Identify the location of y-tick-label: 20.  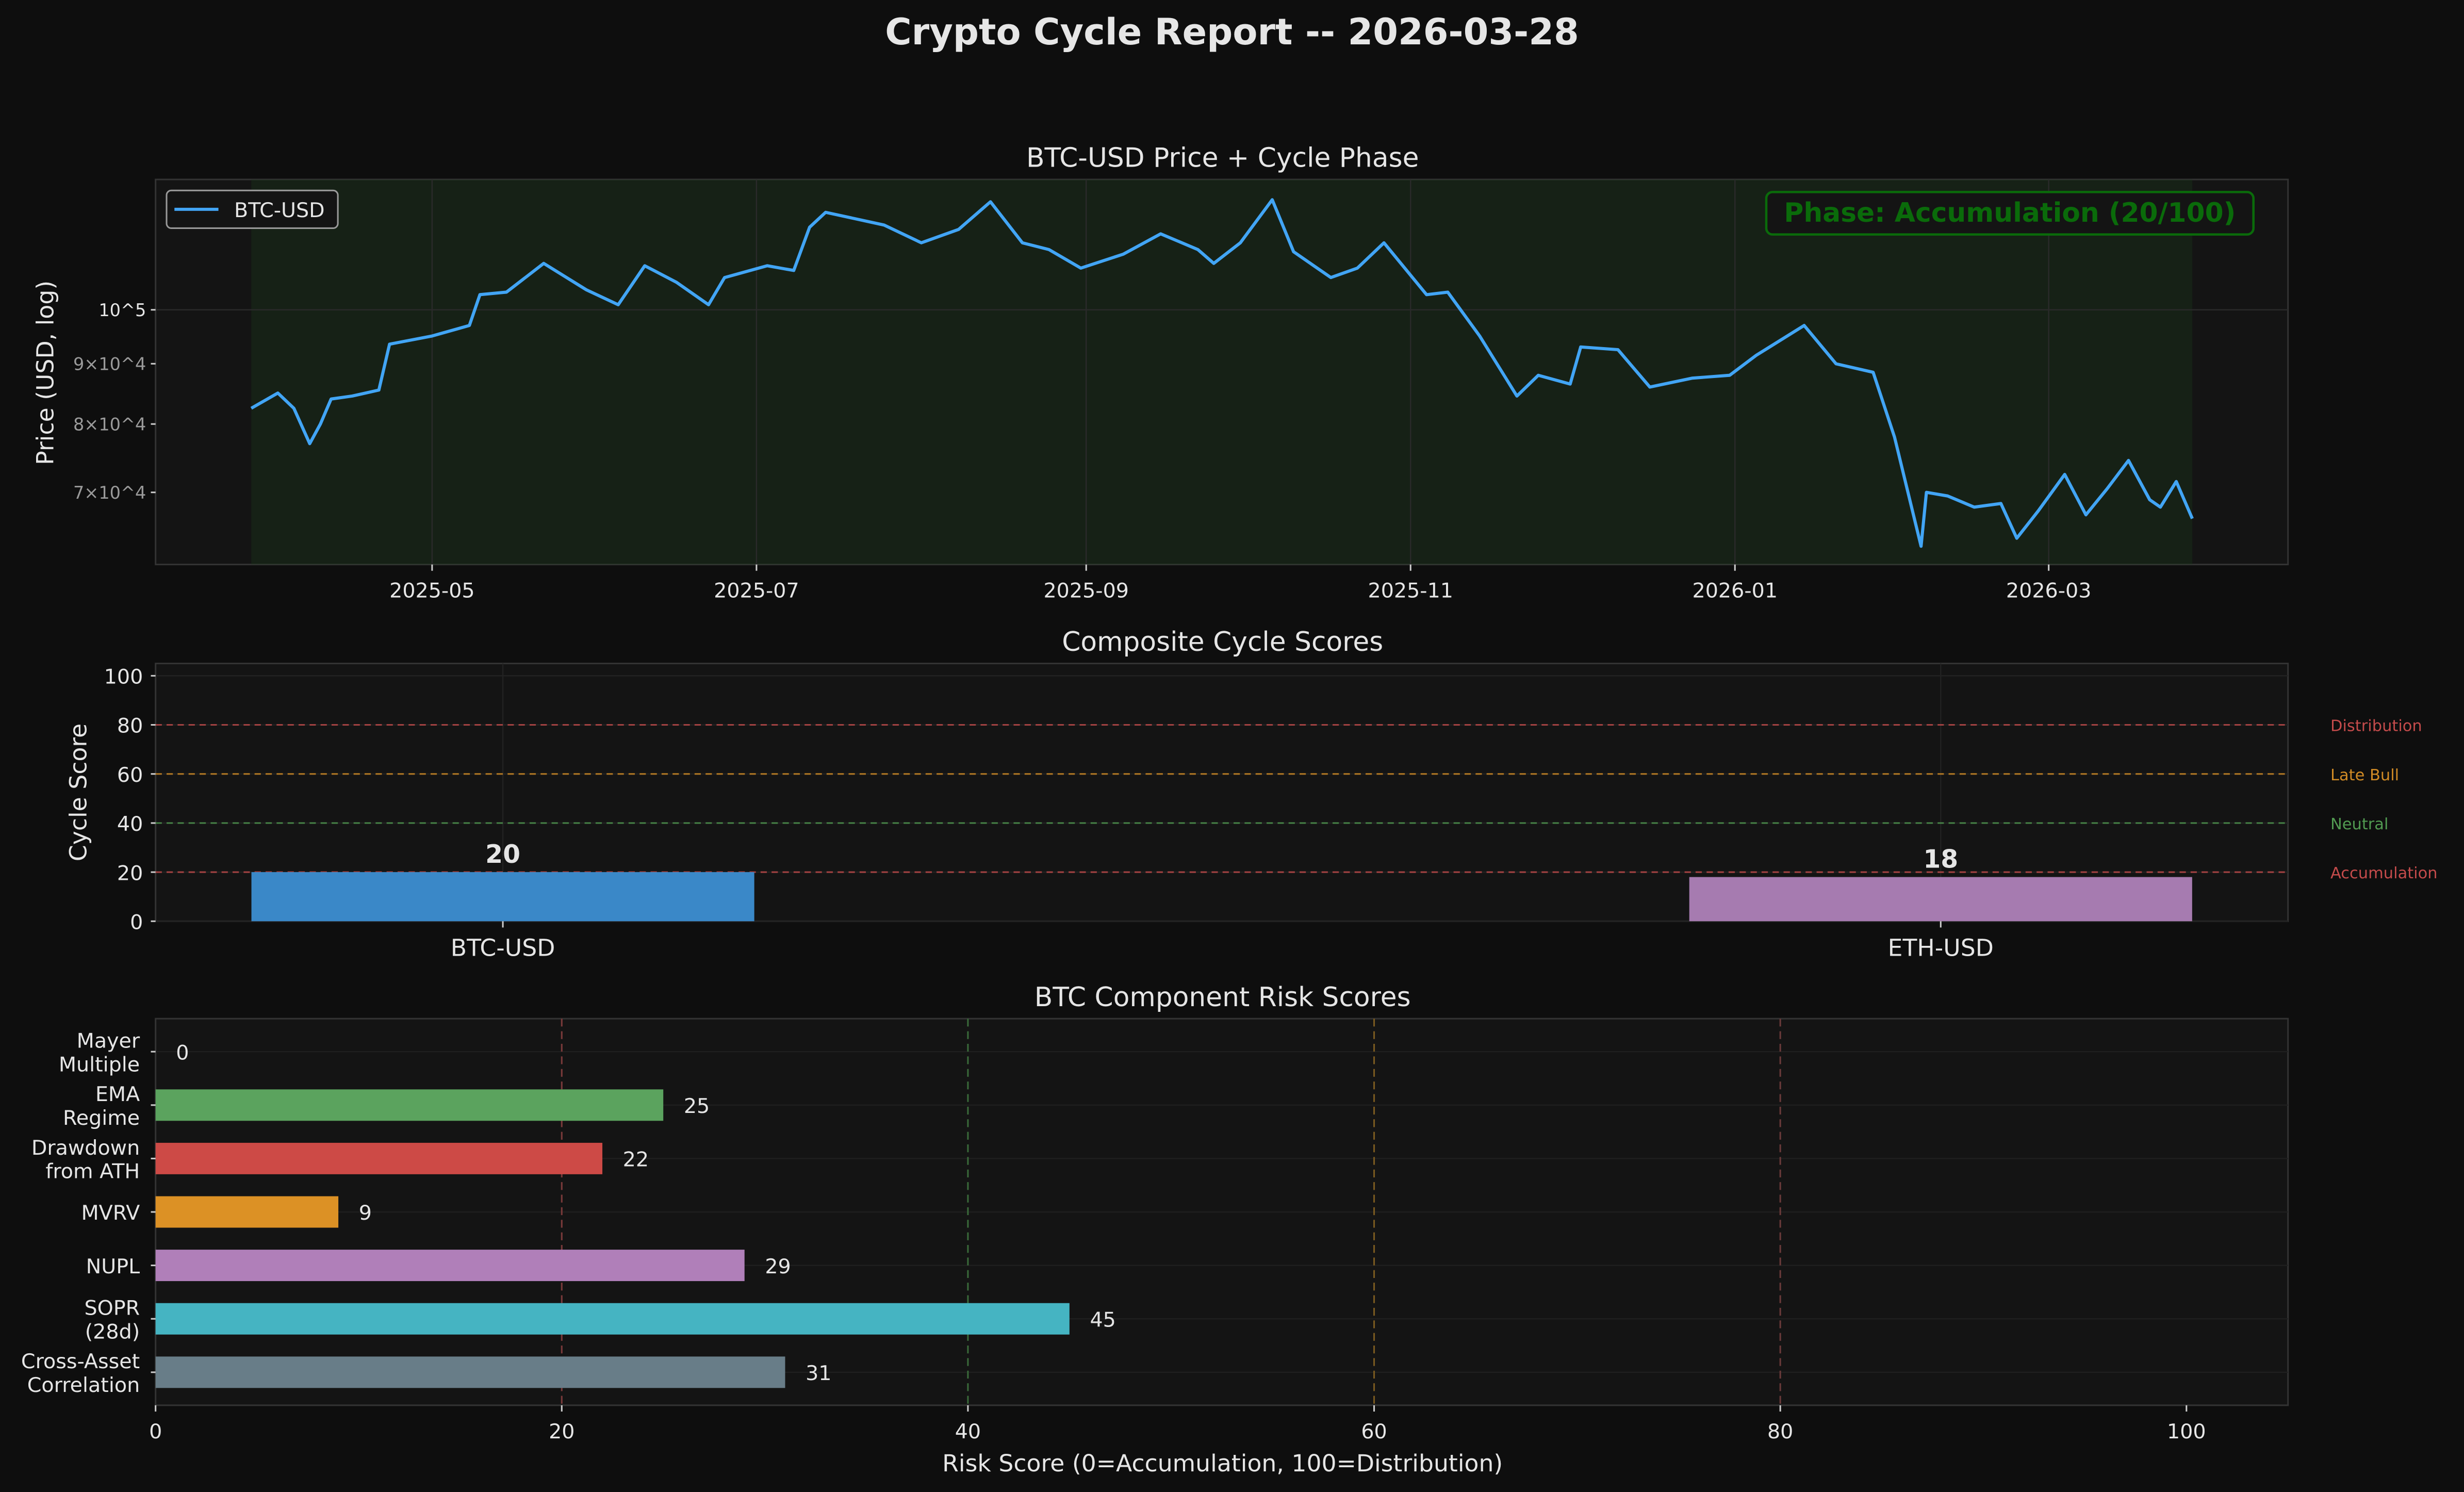
(130, 873).